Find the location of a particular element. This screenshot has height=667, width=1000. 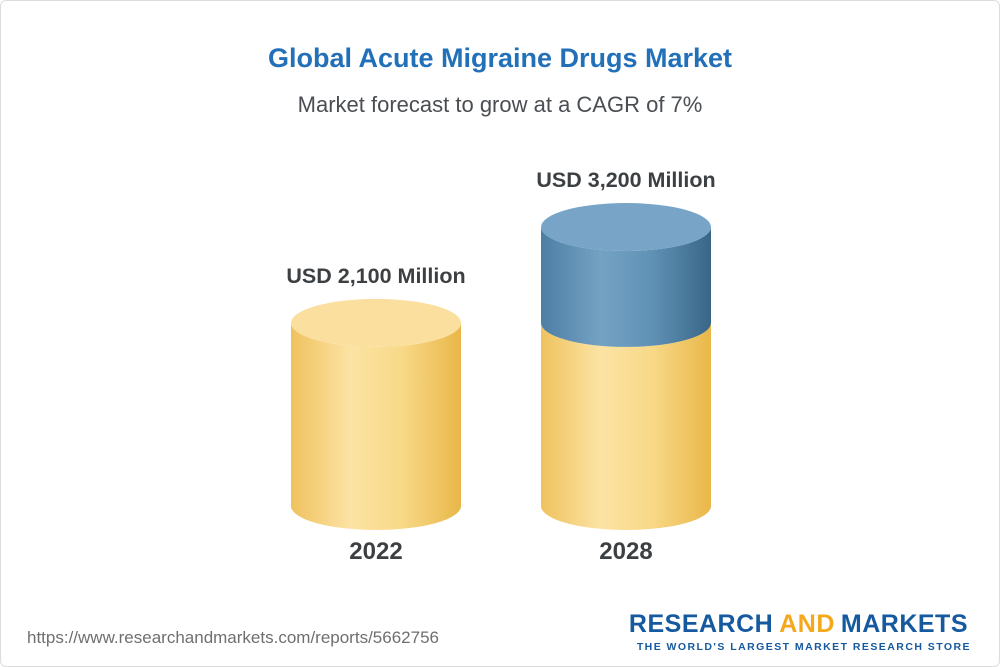

bar-2022: USD 2,100 Million 2022 is located at coordinates (375, 414).